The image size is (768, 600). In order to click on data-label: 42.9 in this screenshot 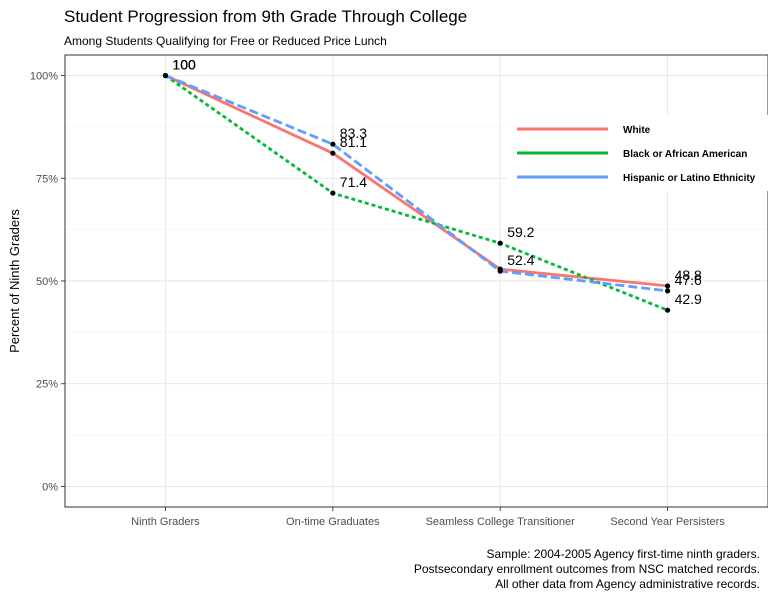, I will do `click(688, 299)`.